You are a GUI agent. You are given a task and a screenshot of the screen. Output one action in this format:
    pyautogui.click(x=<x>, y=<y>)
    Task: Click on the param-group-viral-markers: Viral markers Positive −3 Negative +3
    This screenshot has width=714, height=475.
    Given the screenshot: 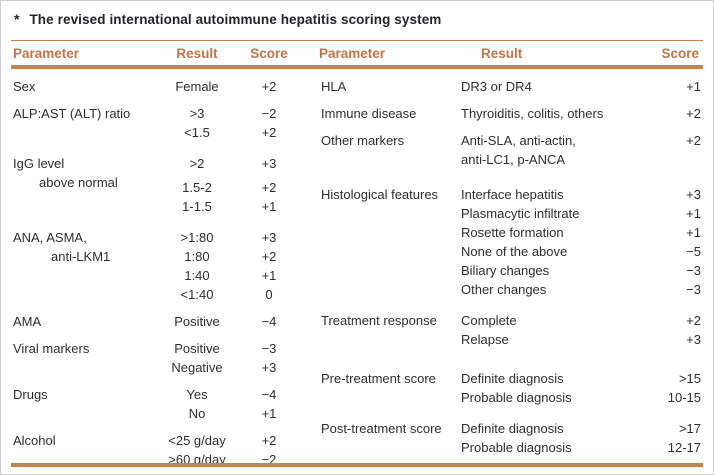 What is the action you would take?
    pyautogui.click(x=155, y=358)
    